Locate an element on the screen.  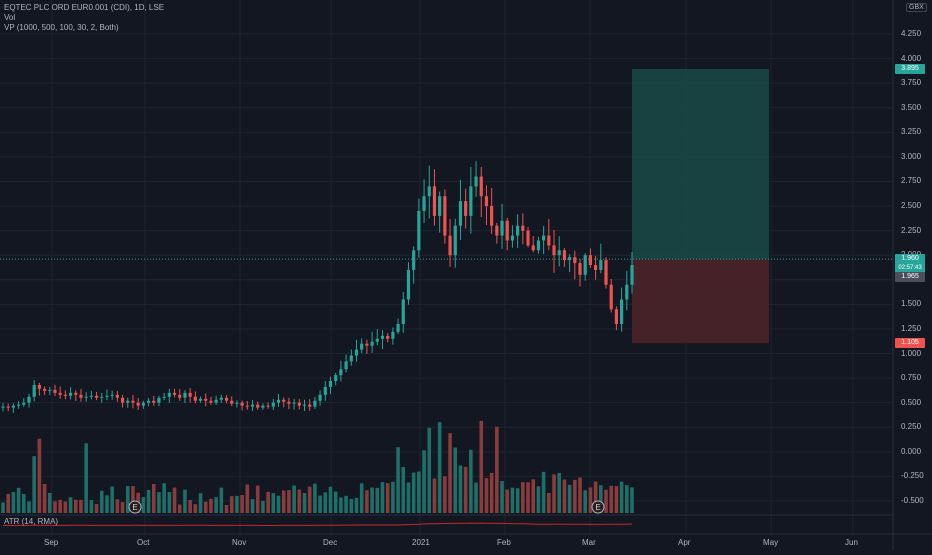
y-tick-label: 3.000 is located at coordinates (911, 156).